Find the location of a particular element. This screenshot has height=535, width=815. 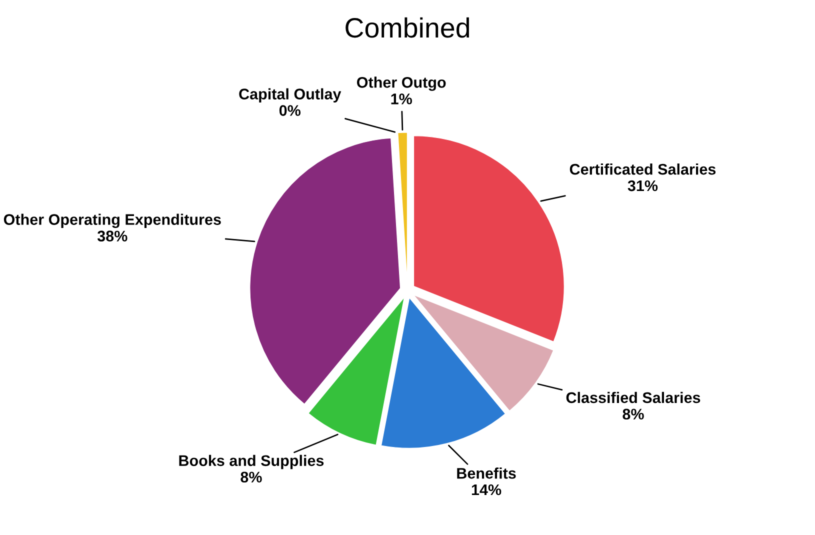

slice-label: Books and Supplies is located at coordinates (251, 462).